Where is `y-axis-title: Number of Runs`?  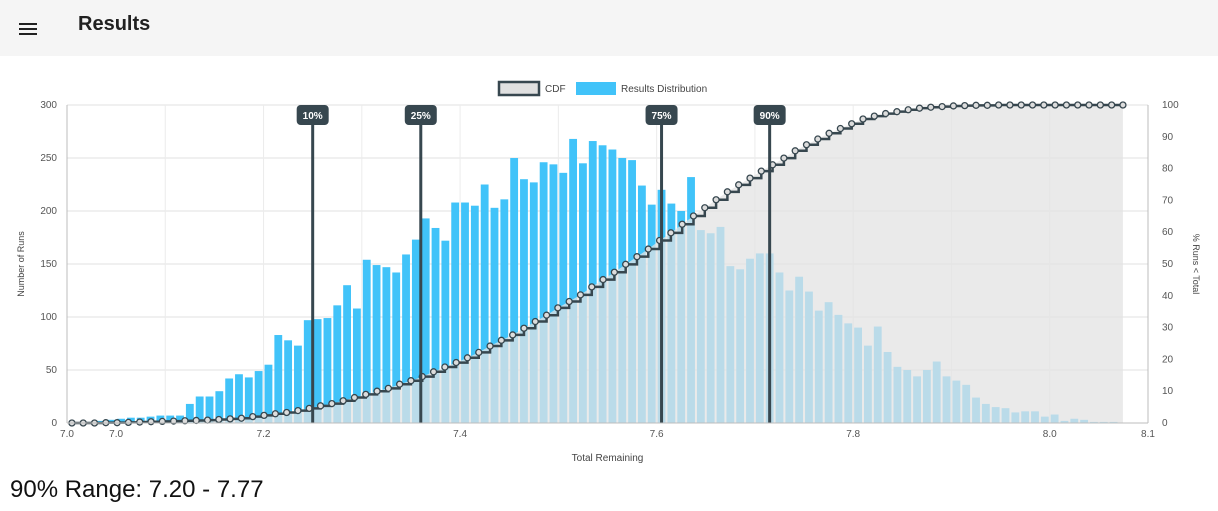 y-axis-title: Number of Runs is located at coordinates (21, 264).